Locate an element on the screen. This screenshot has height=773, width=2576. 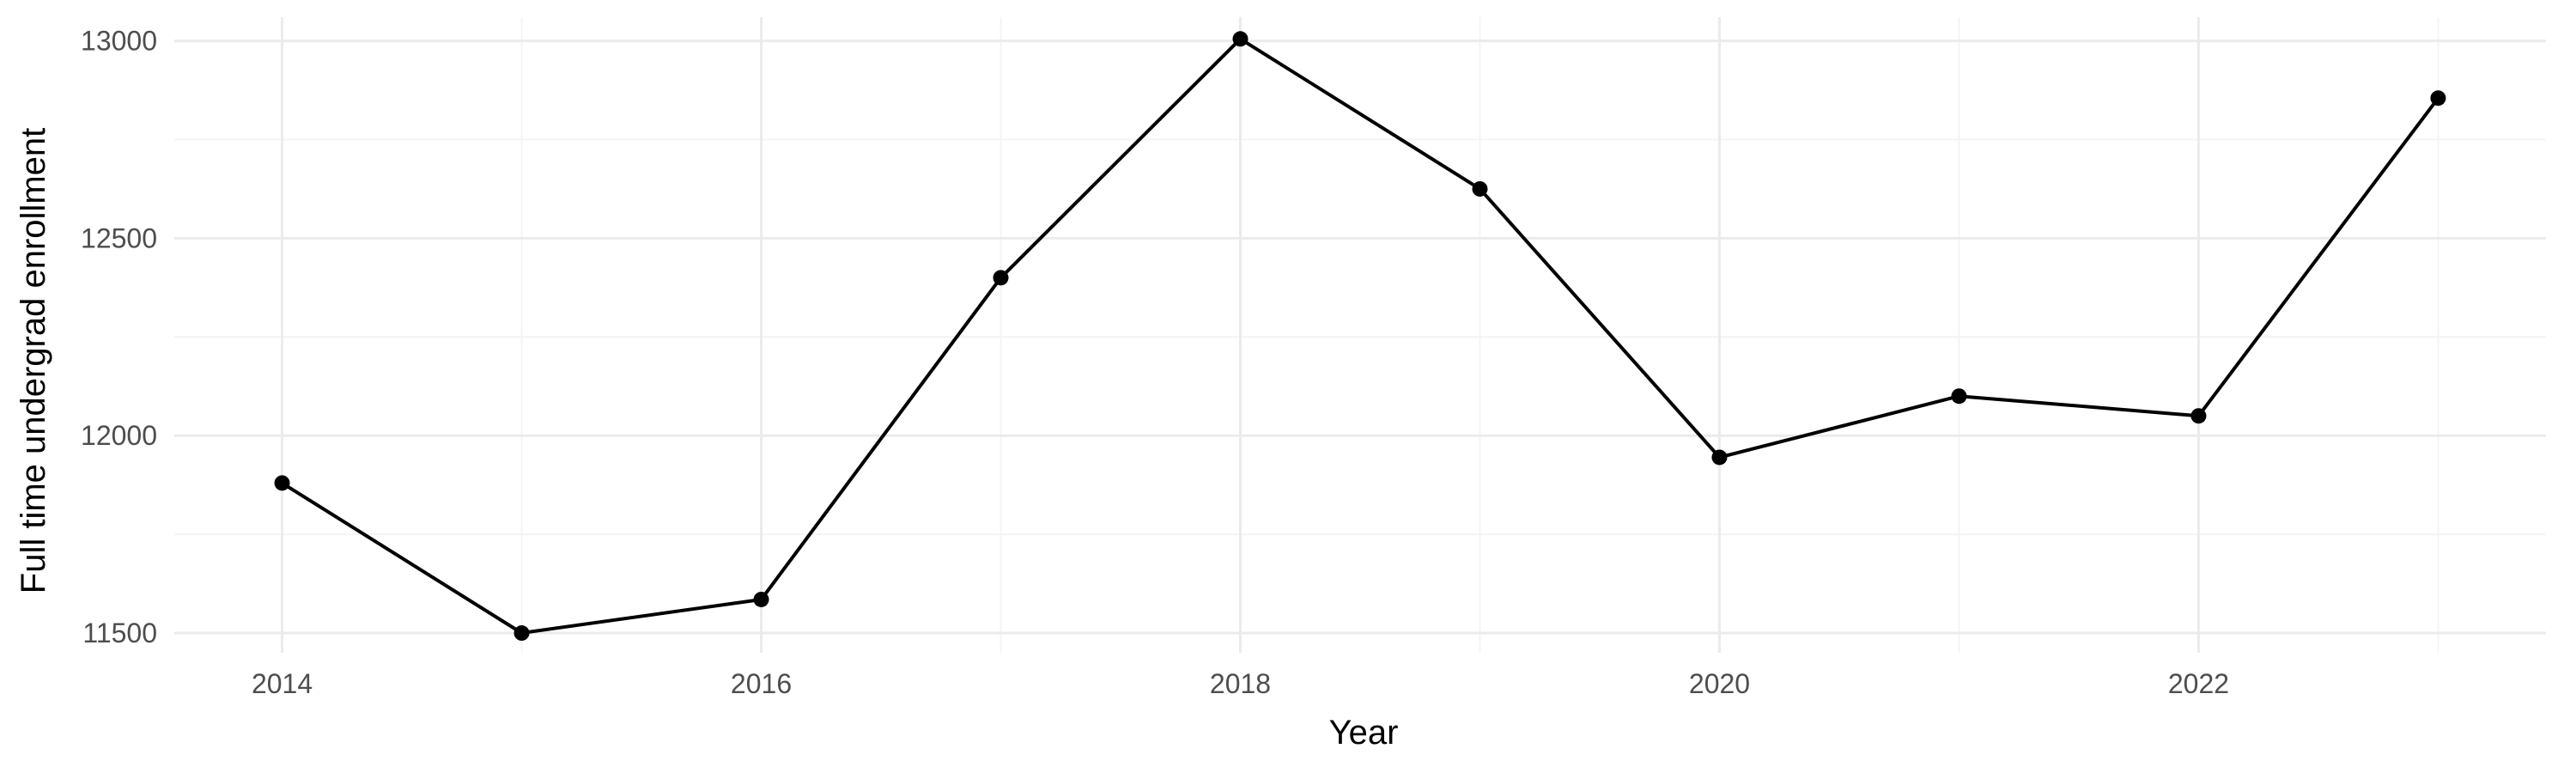
x-tick-label: 2016 is located at coordinates (761, 683).